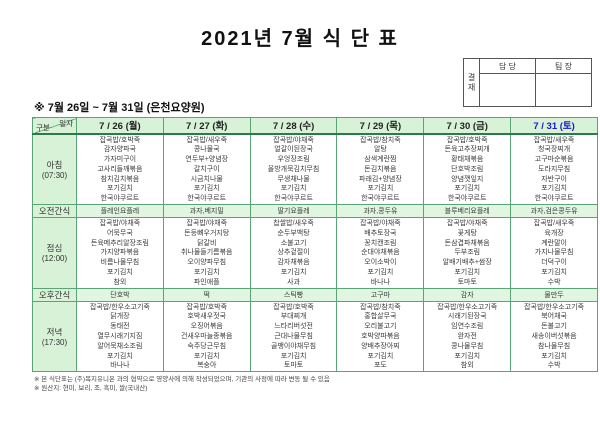 The height and width of the screenshot is (424, 600). I want to click on menu-item: 오징어볶음, so click(206, 327).